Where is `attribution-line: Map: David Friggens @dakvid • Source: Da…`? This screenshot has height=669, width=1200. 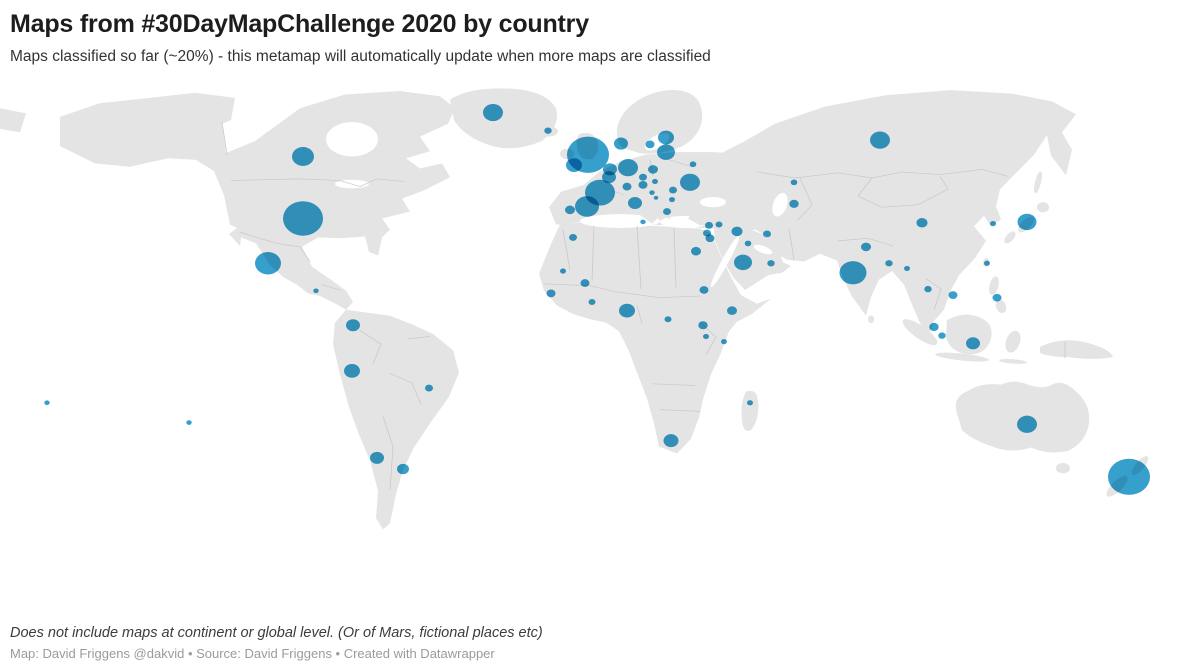 attribution-line: Map: David Friggens @dakvid • Source: Da… is located at coordinates (252, 653).